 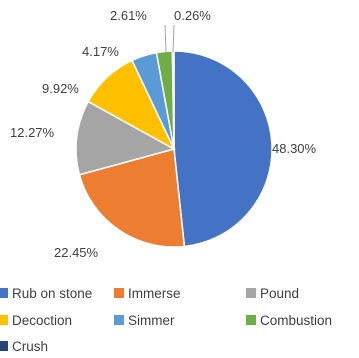 What do you see at coordinates (151, 320) in the screenshot?
I see `legend-label-simmer: Simmer` at bounding box center [151, 320].